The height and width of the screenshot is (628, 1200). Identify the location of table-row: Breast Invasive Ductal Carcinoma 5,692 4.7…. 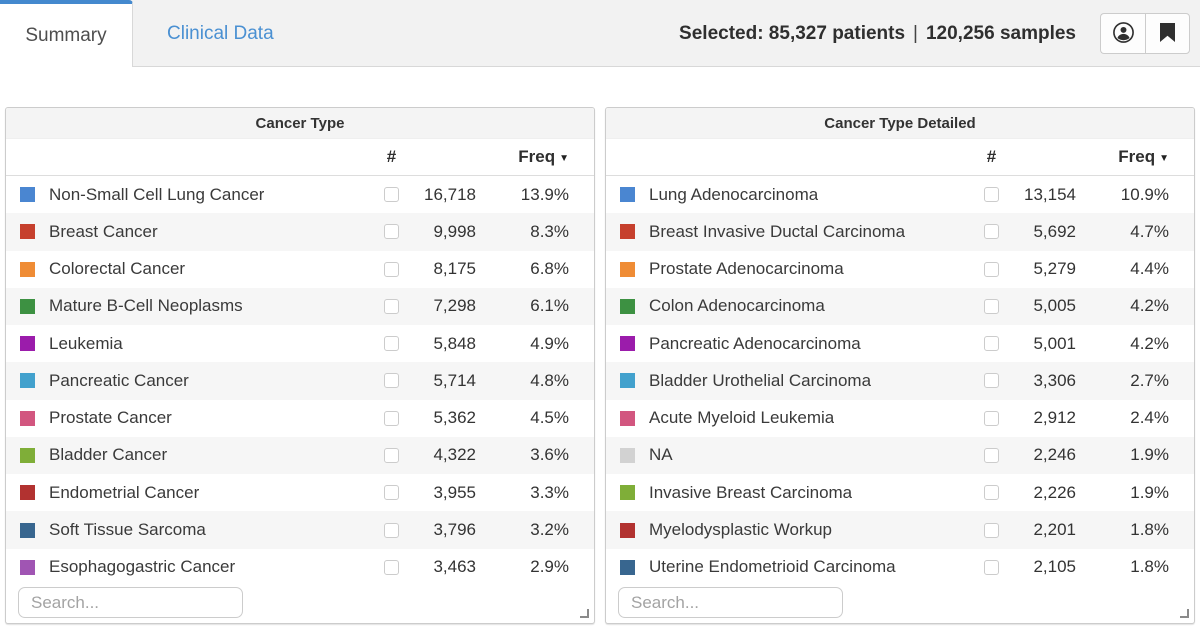
(900, 232).